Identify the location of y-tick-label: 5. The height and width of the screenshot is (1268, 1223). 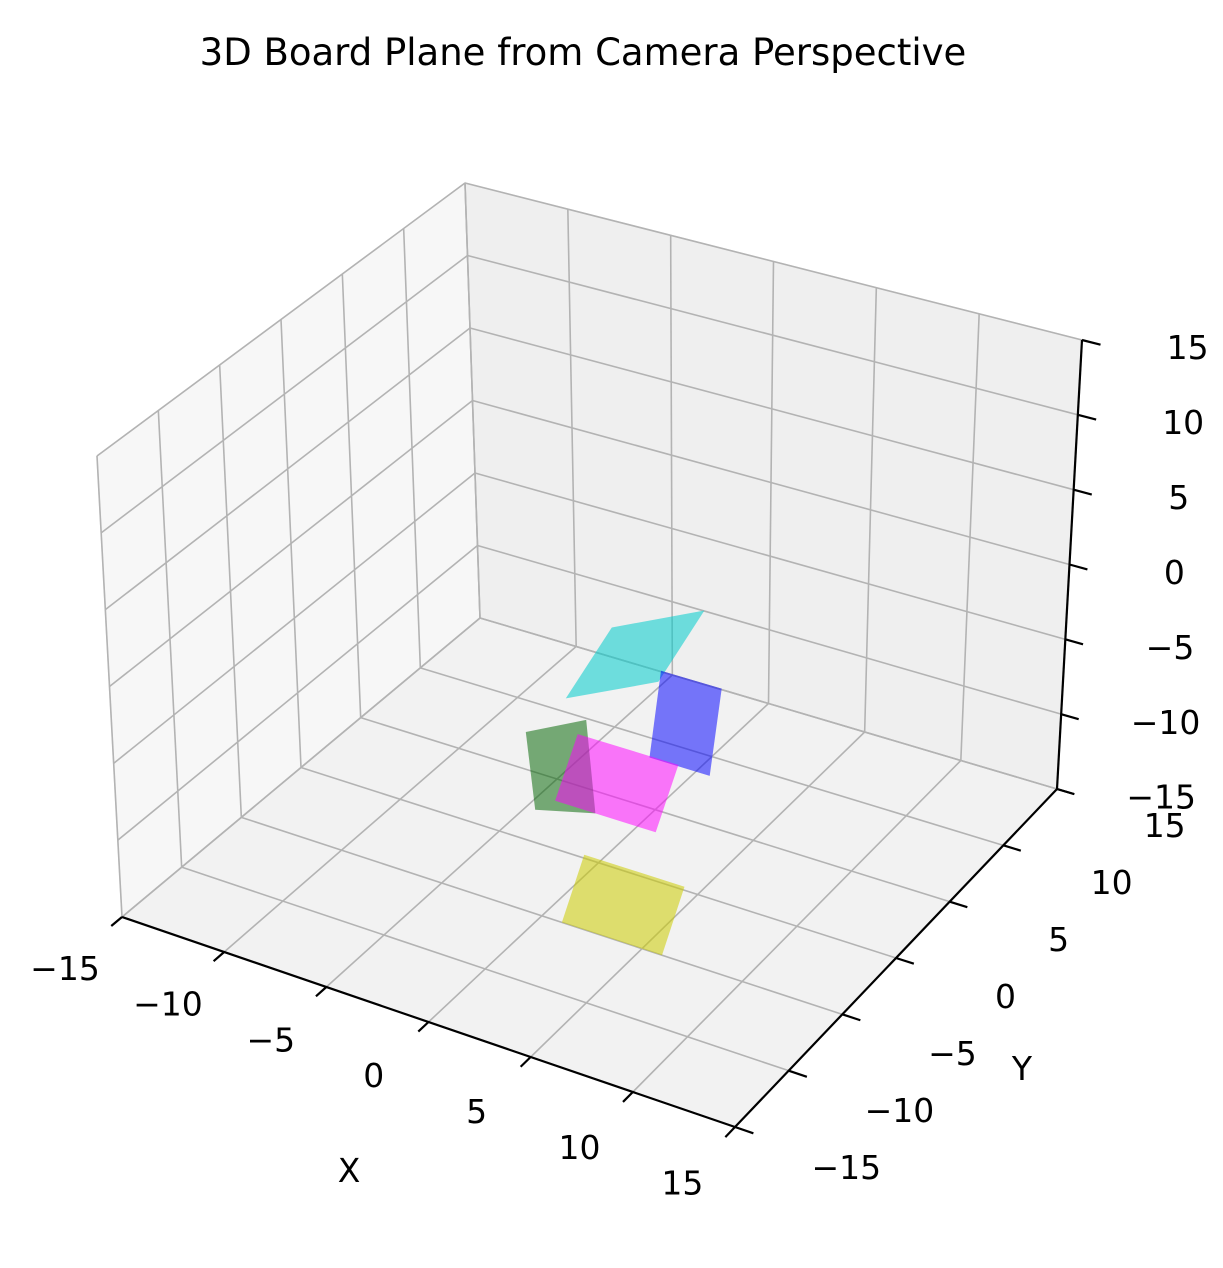
(1058, 939).